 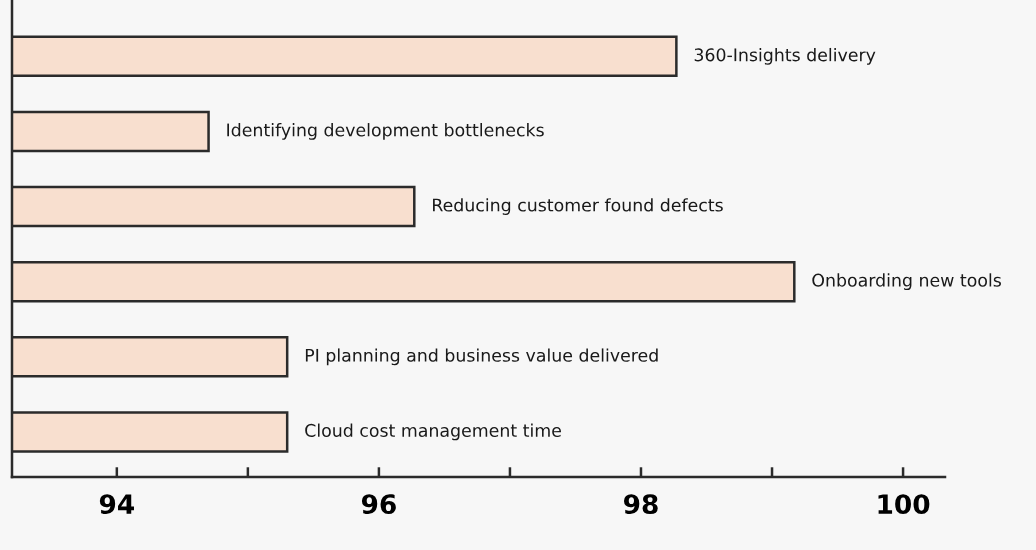 I want to click on x-tick-label: 98, so click(x=640, y=504).